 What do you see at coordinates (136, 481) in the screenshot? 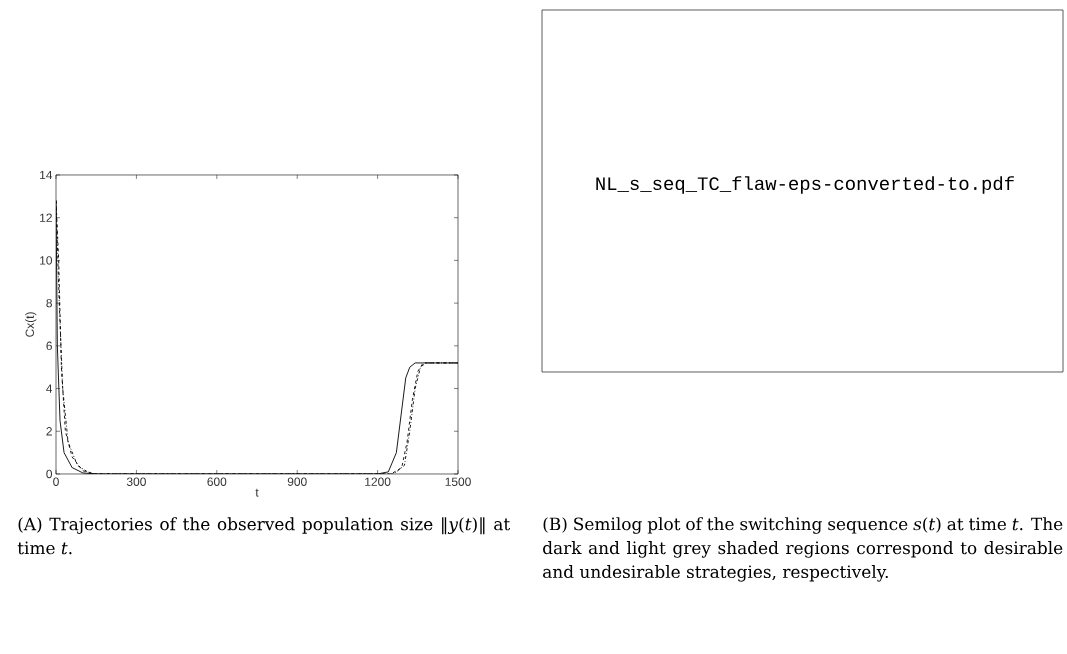
I see `x-tick-label: 300` at bounding box center [136, 481].